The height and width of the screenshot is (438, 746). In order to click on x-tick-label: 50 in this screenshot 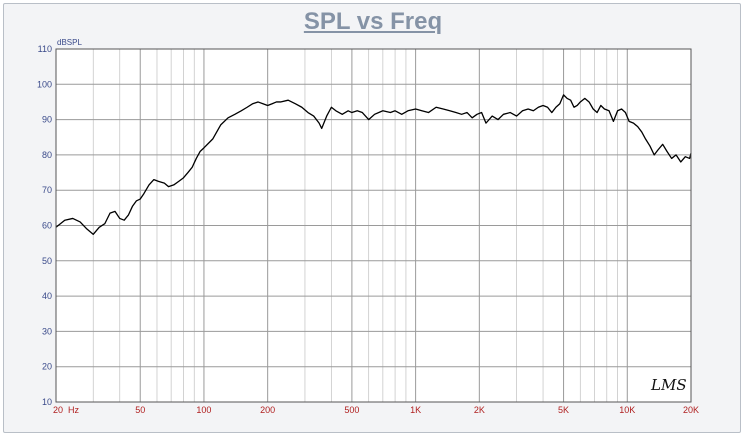, I will do `click(140, 410)`.